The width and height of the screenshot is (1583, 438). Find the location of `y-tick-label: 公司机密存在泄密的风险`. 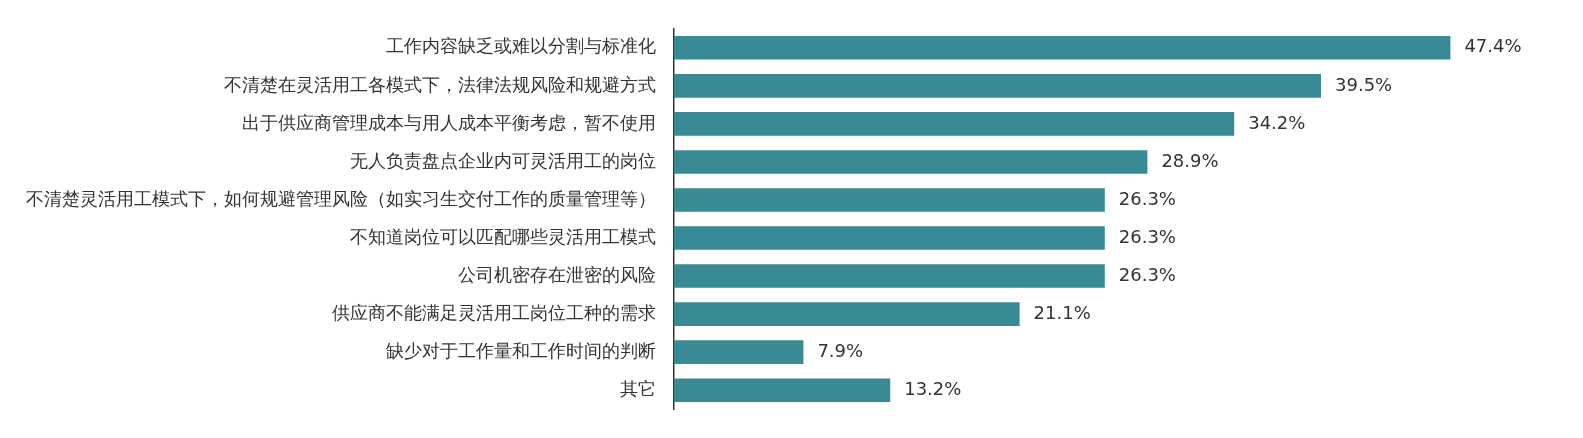

y-tick-label: 公司机密存在泄密的风险 is located at coordinates (557, 274).